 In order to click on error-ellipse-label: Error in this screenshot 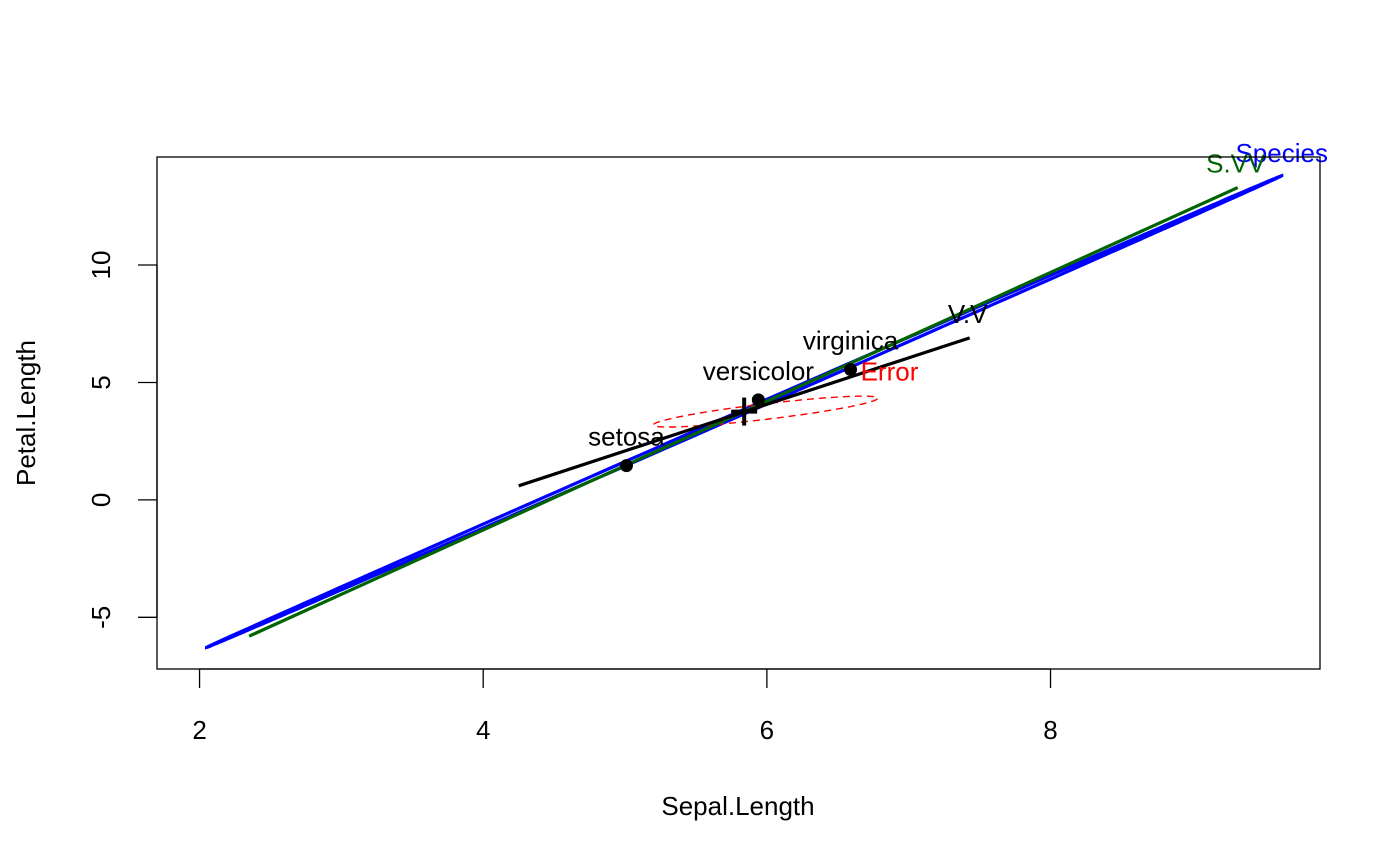, I will do `click(890, 372)`.